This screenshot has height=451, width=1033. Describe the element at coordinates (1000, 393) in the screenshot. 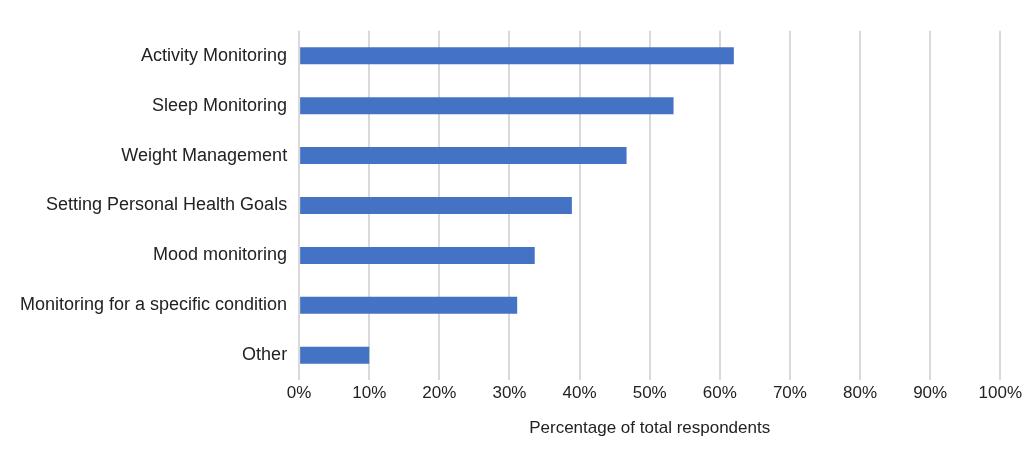

I see `x-tick-label: 100%` at that location.